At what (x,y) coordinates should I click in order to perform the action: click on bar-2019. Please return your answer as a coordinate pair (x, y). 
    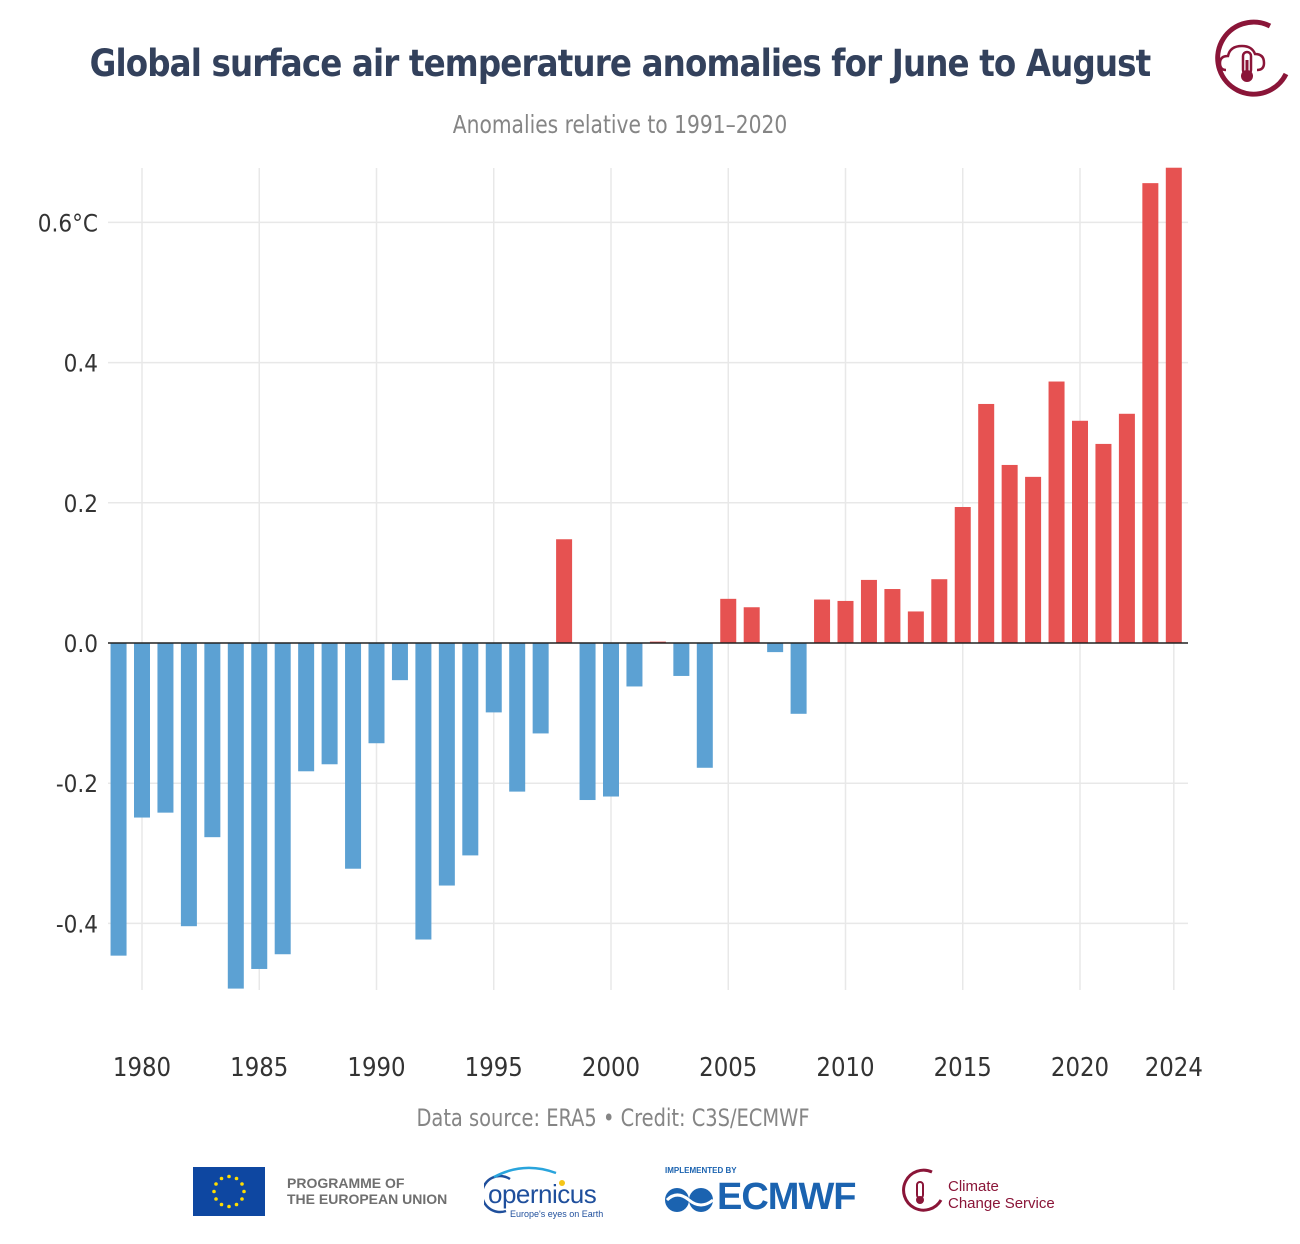
    Looking at the image, I should click on (1056, 512).